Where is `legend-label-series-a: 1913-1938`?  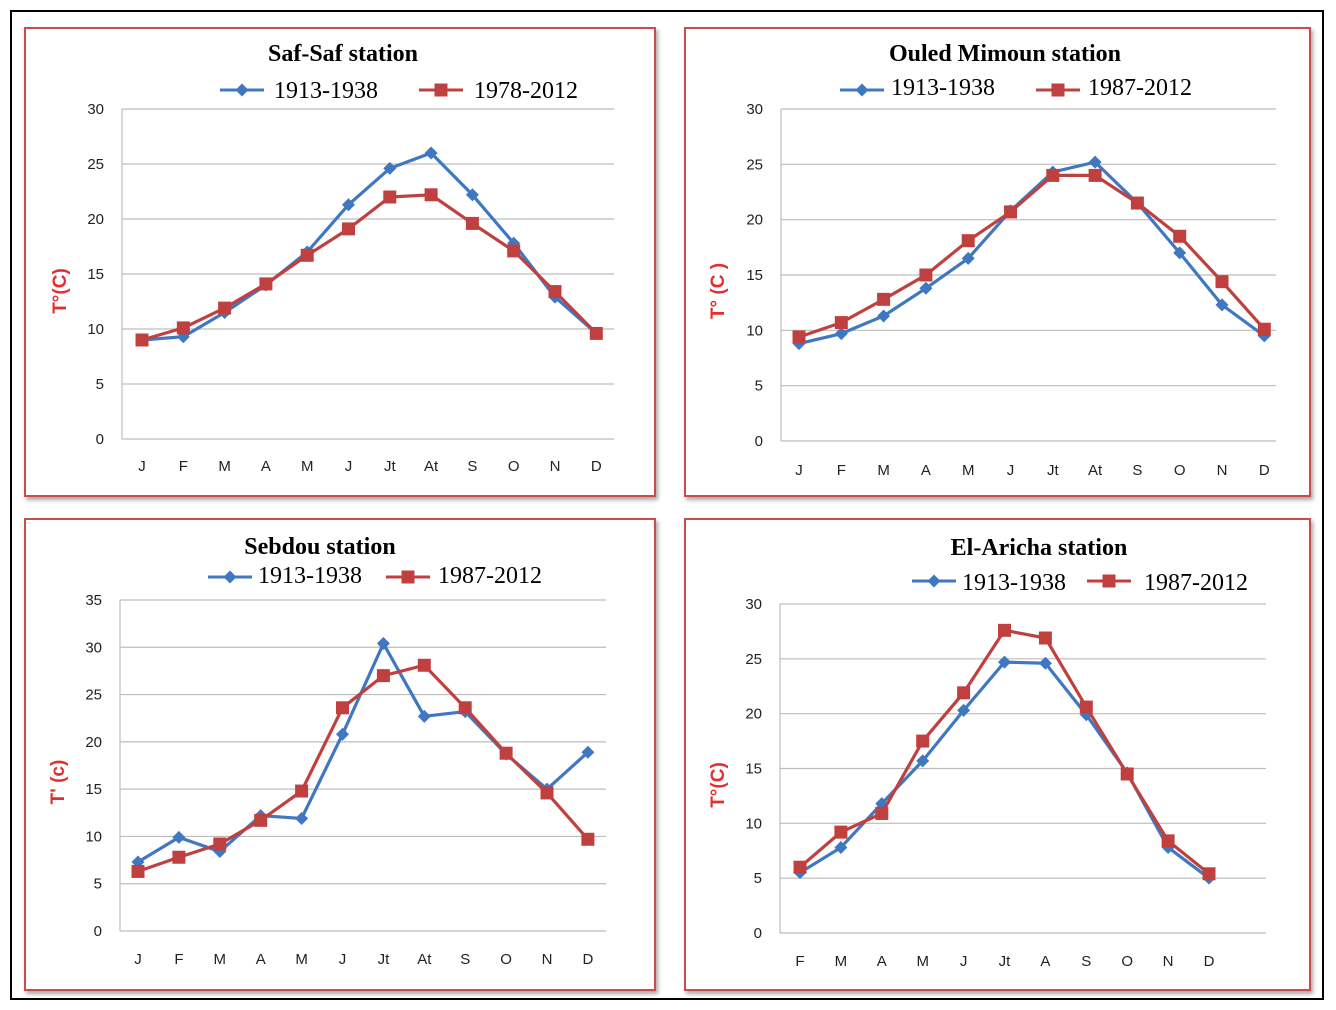 legend-label-series-a: 1913-1938 is located at coordinates (310, 576).